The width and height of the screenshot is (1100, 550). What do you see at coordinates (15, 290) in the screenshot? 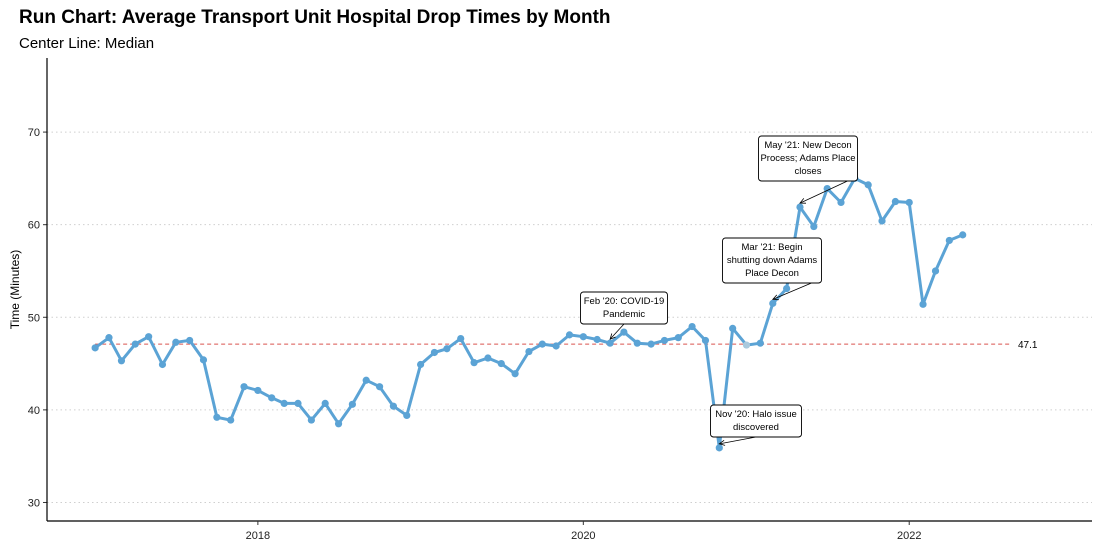
I see `y-axis-title: Time (Minutes)` at bounding box center [15, 290].